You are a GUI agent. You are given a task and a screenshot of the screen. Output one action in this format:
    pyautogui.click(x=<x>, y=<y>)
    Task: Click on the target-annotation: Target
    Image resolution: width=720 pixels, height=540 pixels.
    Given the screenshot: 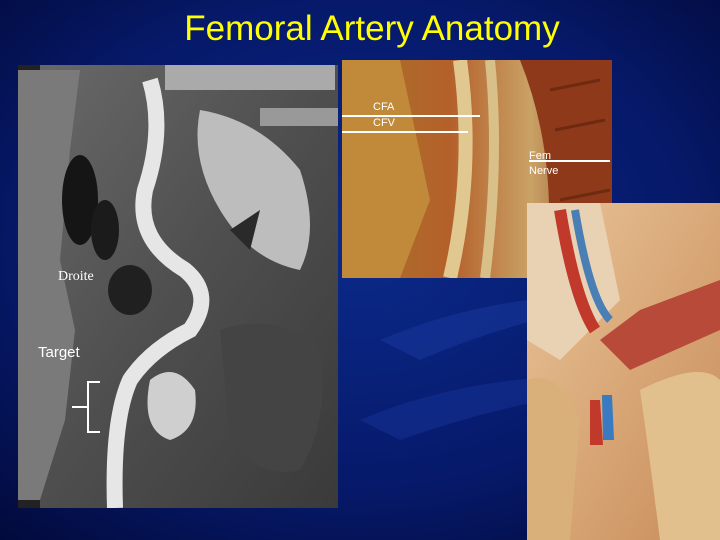 What is the action you would take?
    pyautogui.click(x=59, y=352)
    